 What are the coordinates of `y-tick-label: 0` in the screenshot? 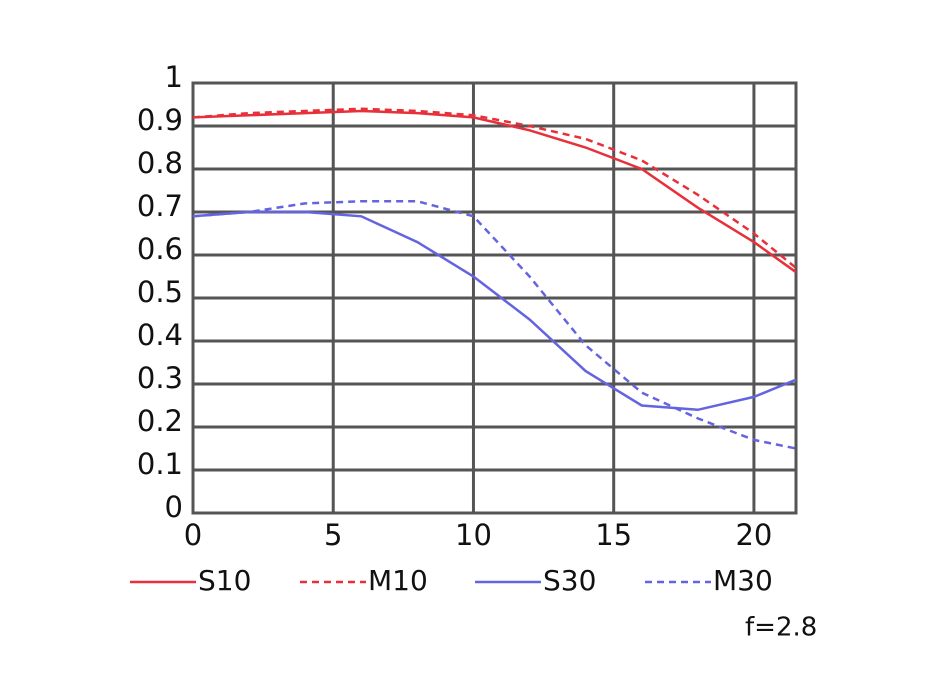 It's located at (174, 507).